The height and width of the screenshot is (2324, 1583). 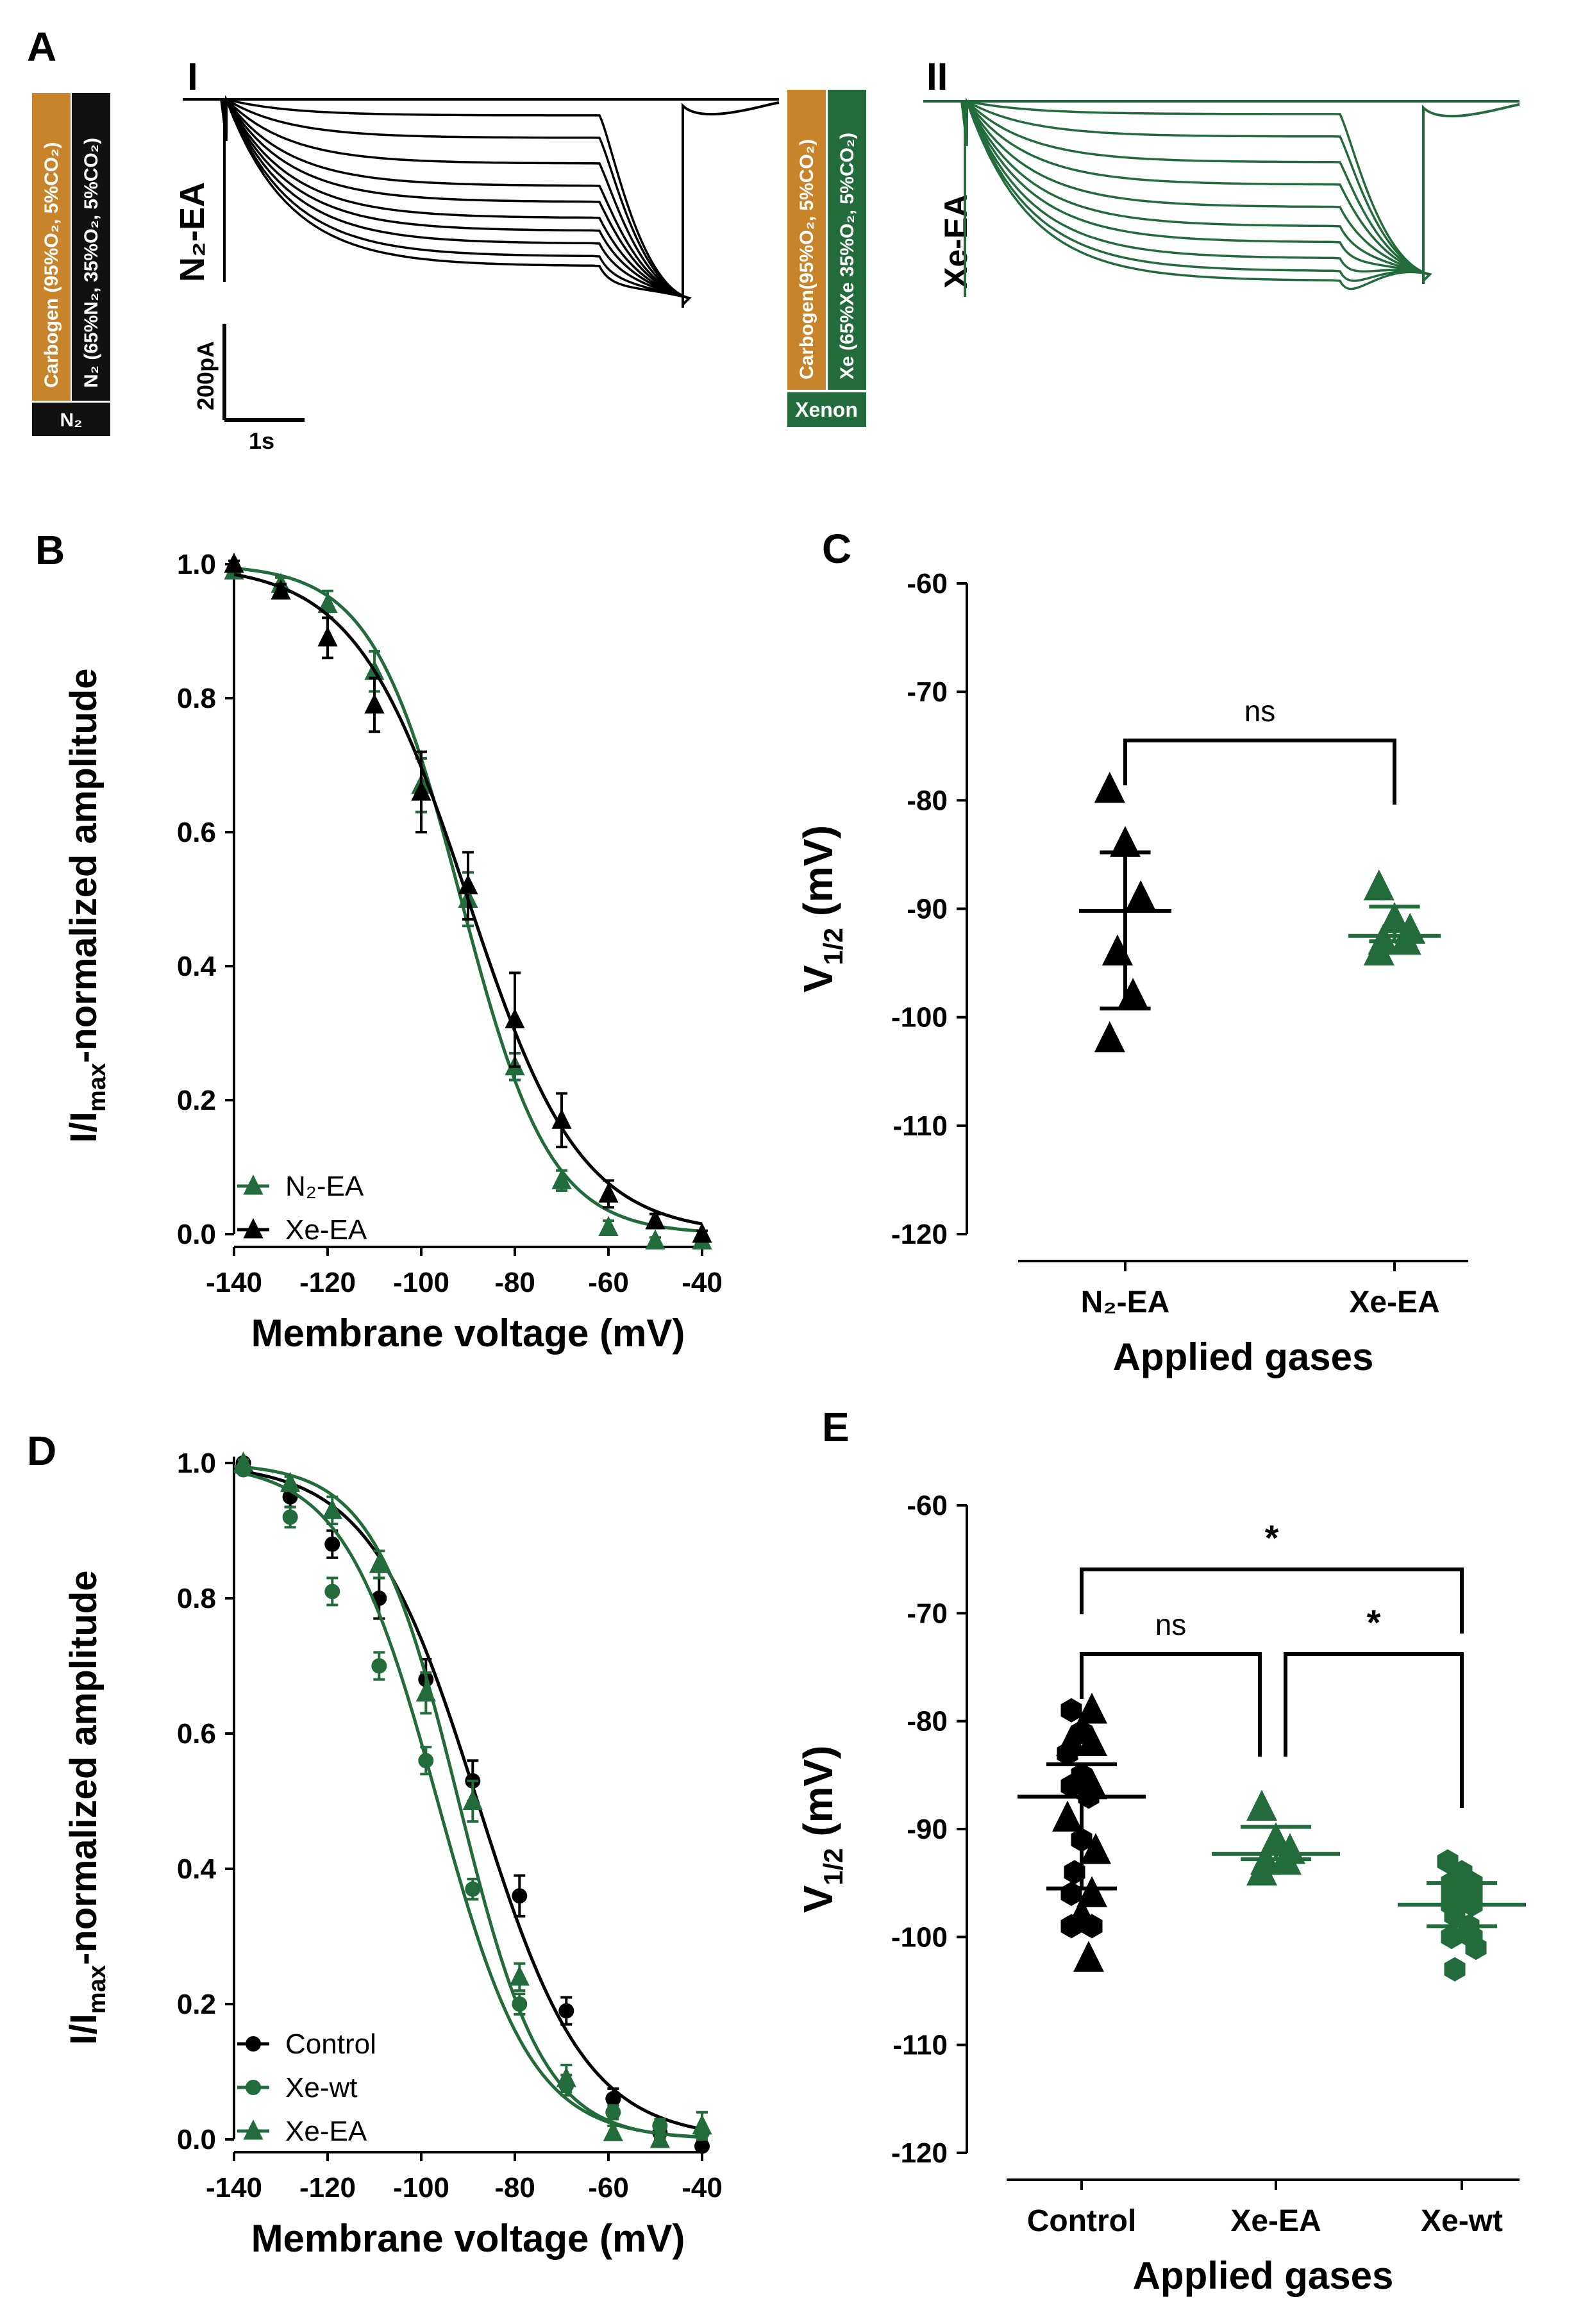 I want to click on y-tick-label: -100, so click(x=920, y=1937).